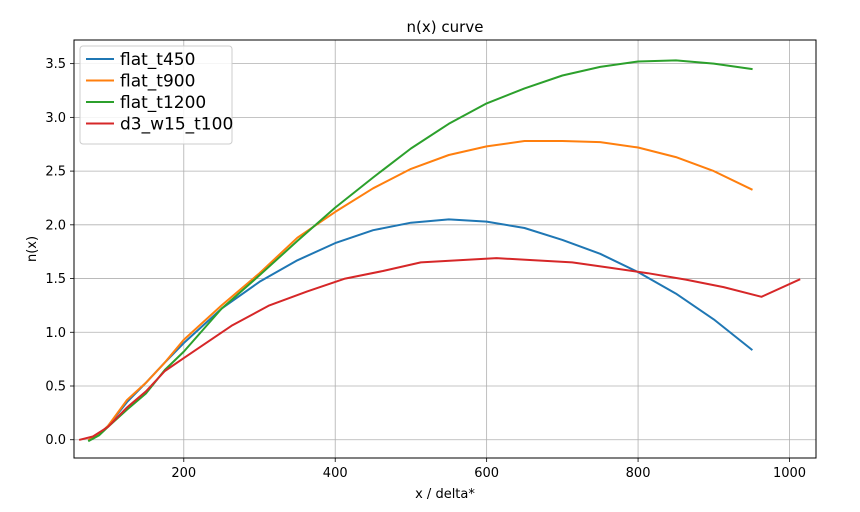 Image resolution: width=860 pixels, height=512 pixels. I want to click on y-tick-label: 3.5, so click(55, 64).